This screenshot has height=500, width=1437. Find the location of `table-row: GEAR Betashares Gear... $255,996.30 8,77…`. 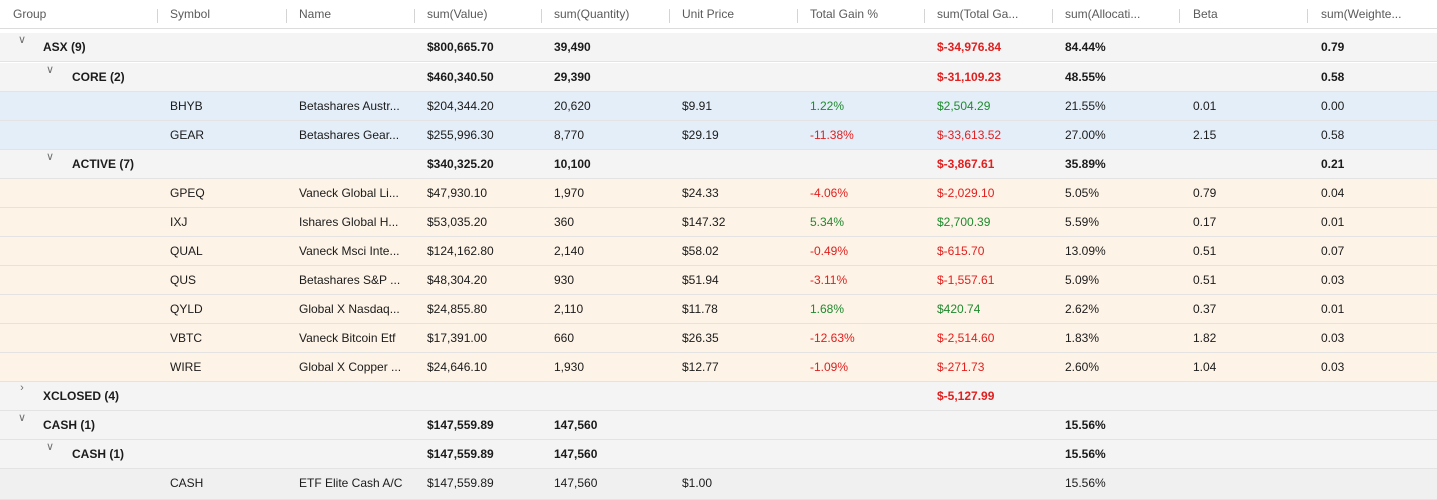

table-row: GEAR Betashares Gear... $255,996.30 8,77… is located at coordinates (718, 135).